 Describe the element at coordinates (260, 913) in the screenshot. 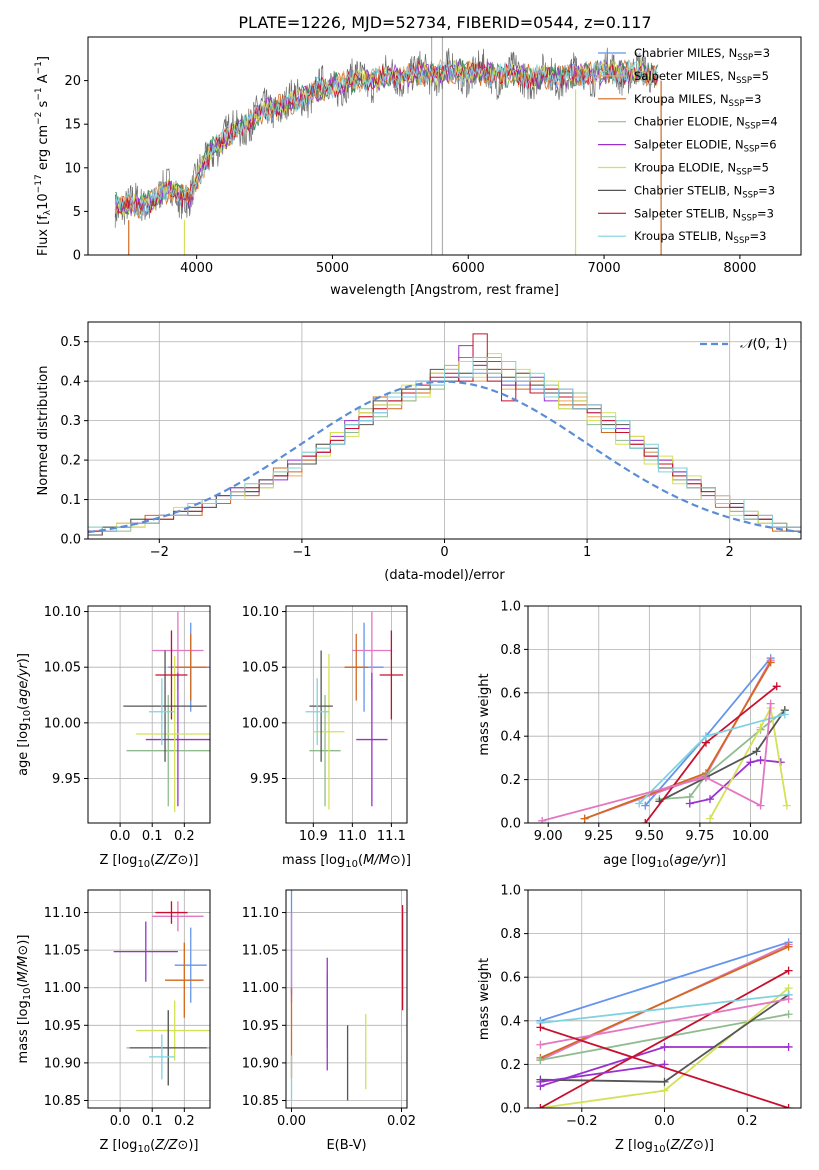

I see `y-tick-label: 11.10` at that location.